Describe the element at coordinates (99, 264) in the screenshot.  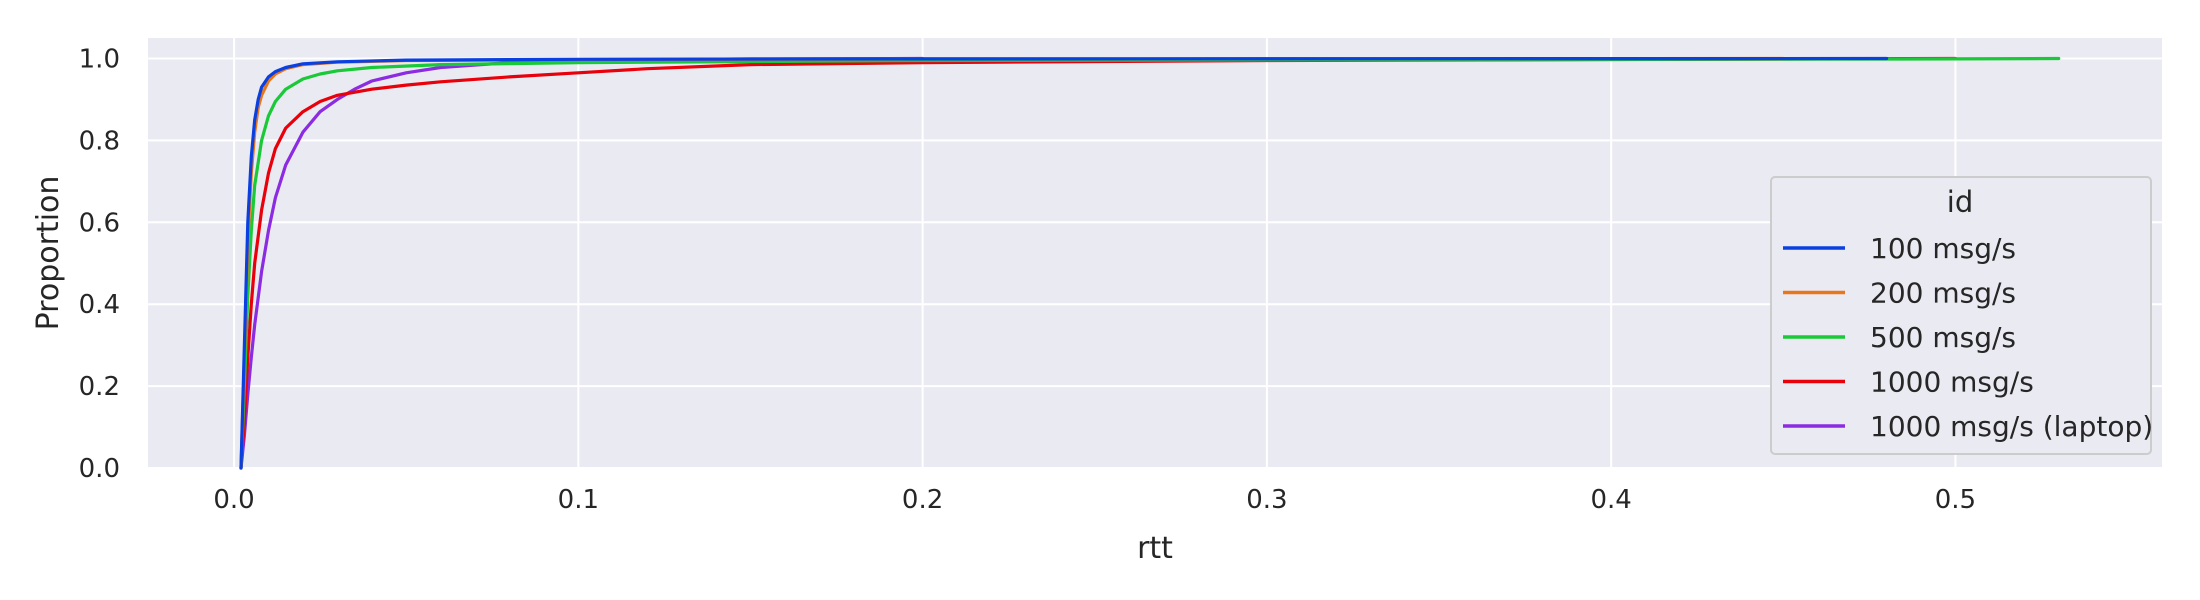
I see `y-axis-ticks: 0.0 0.2 0.4 0.6 0.8 1.0` at that location.